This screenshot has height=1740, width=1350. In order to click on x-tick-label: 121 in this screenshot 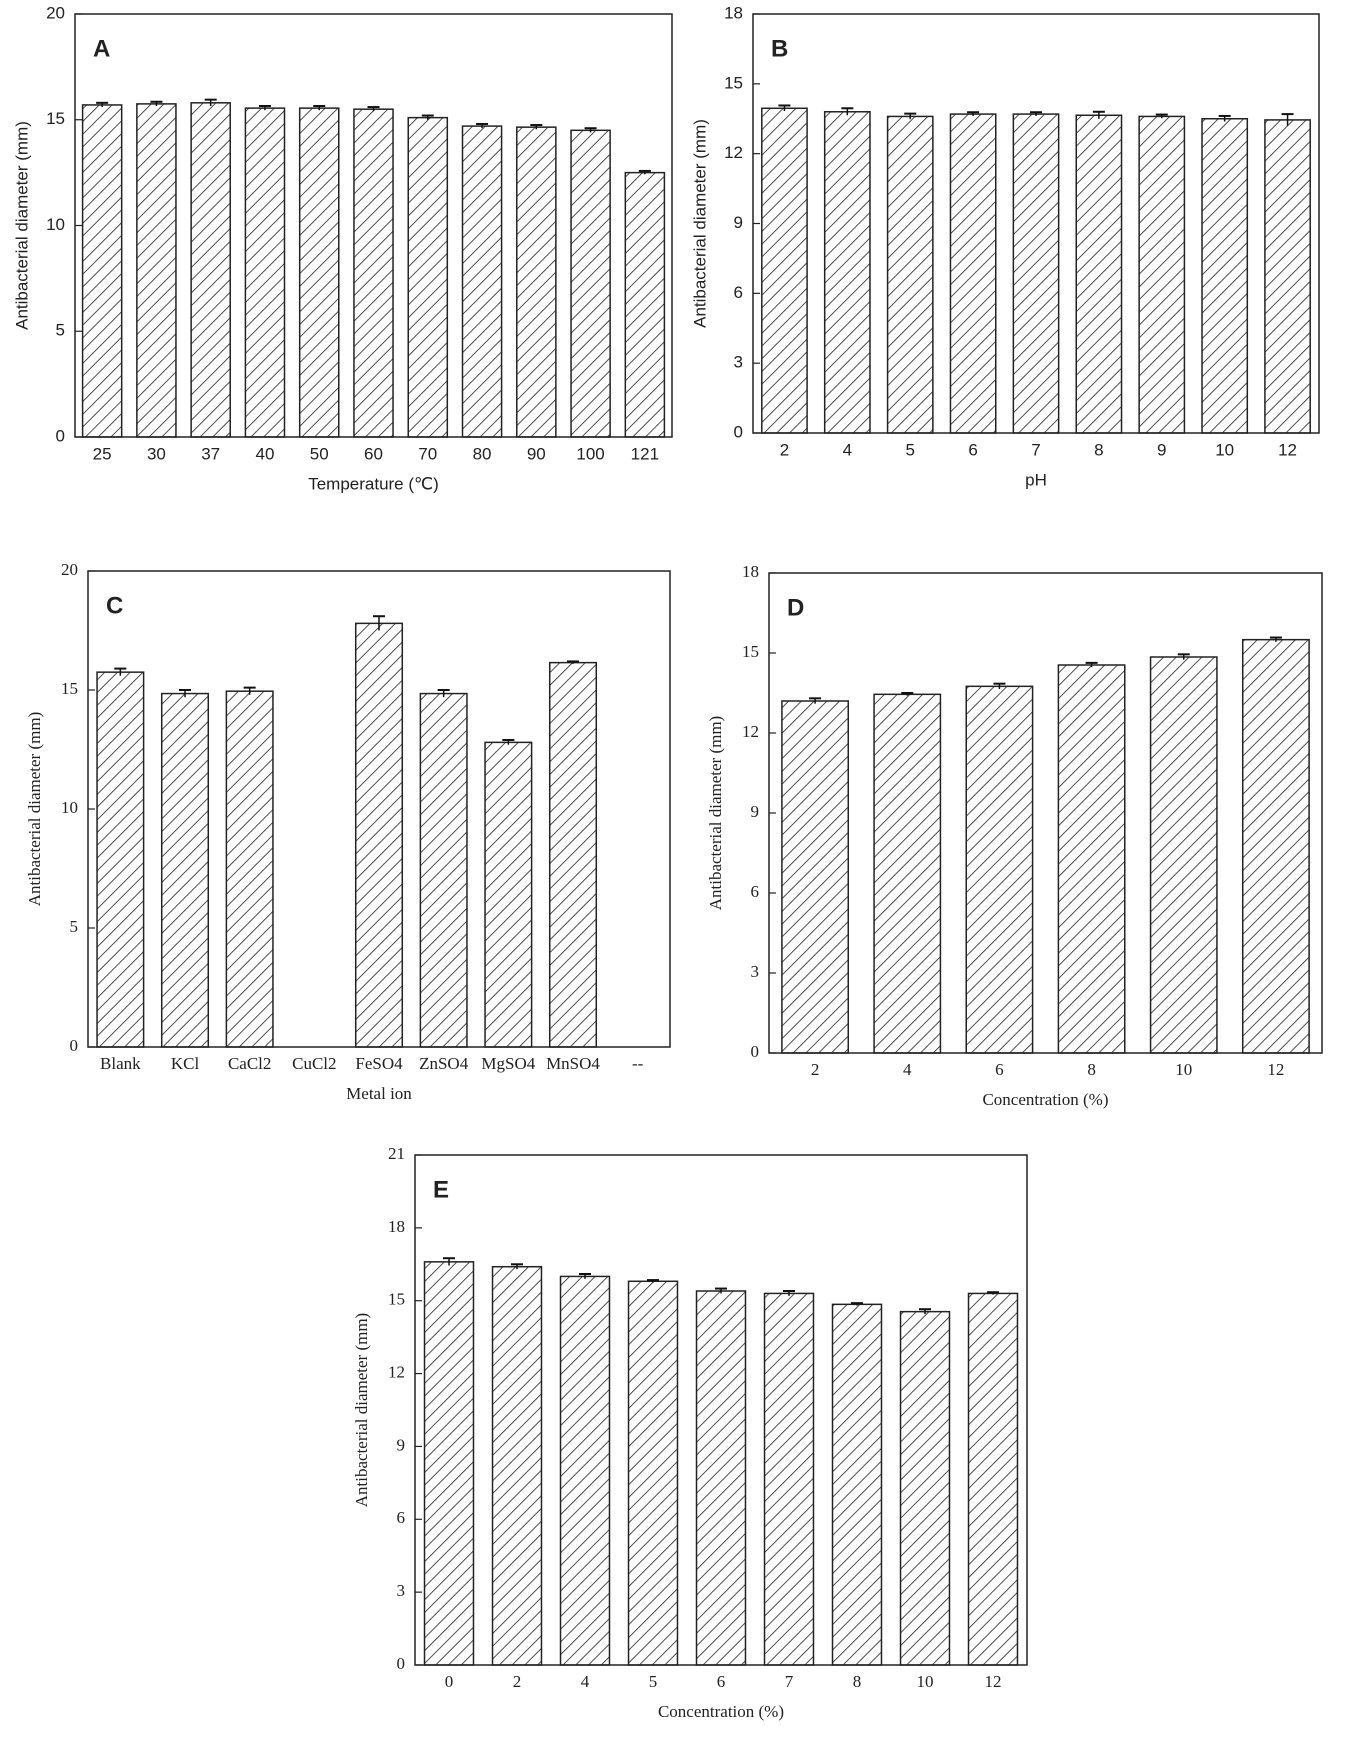, I will do `click(645, 453)`.